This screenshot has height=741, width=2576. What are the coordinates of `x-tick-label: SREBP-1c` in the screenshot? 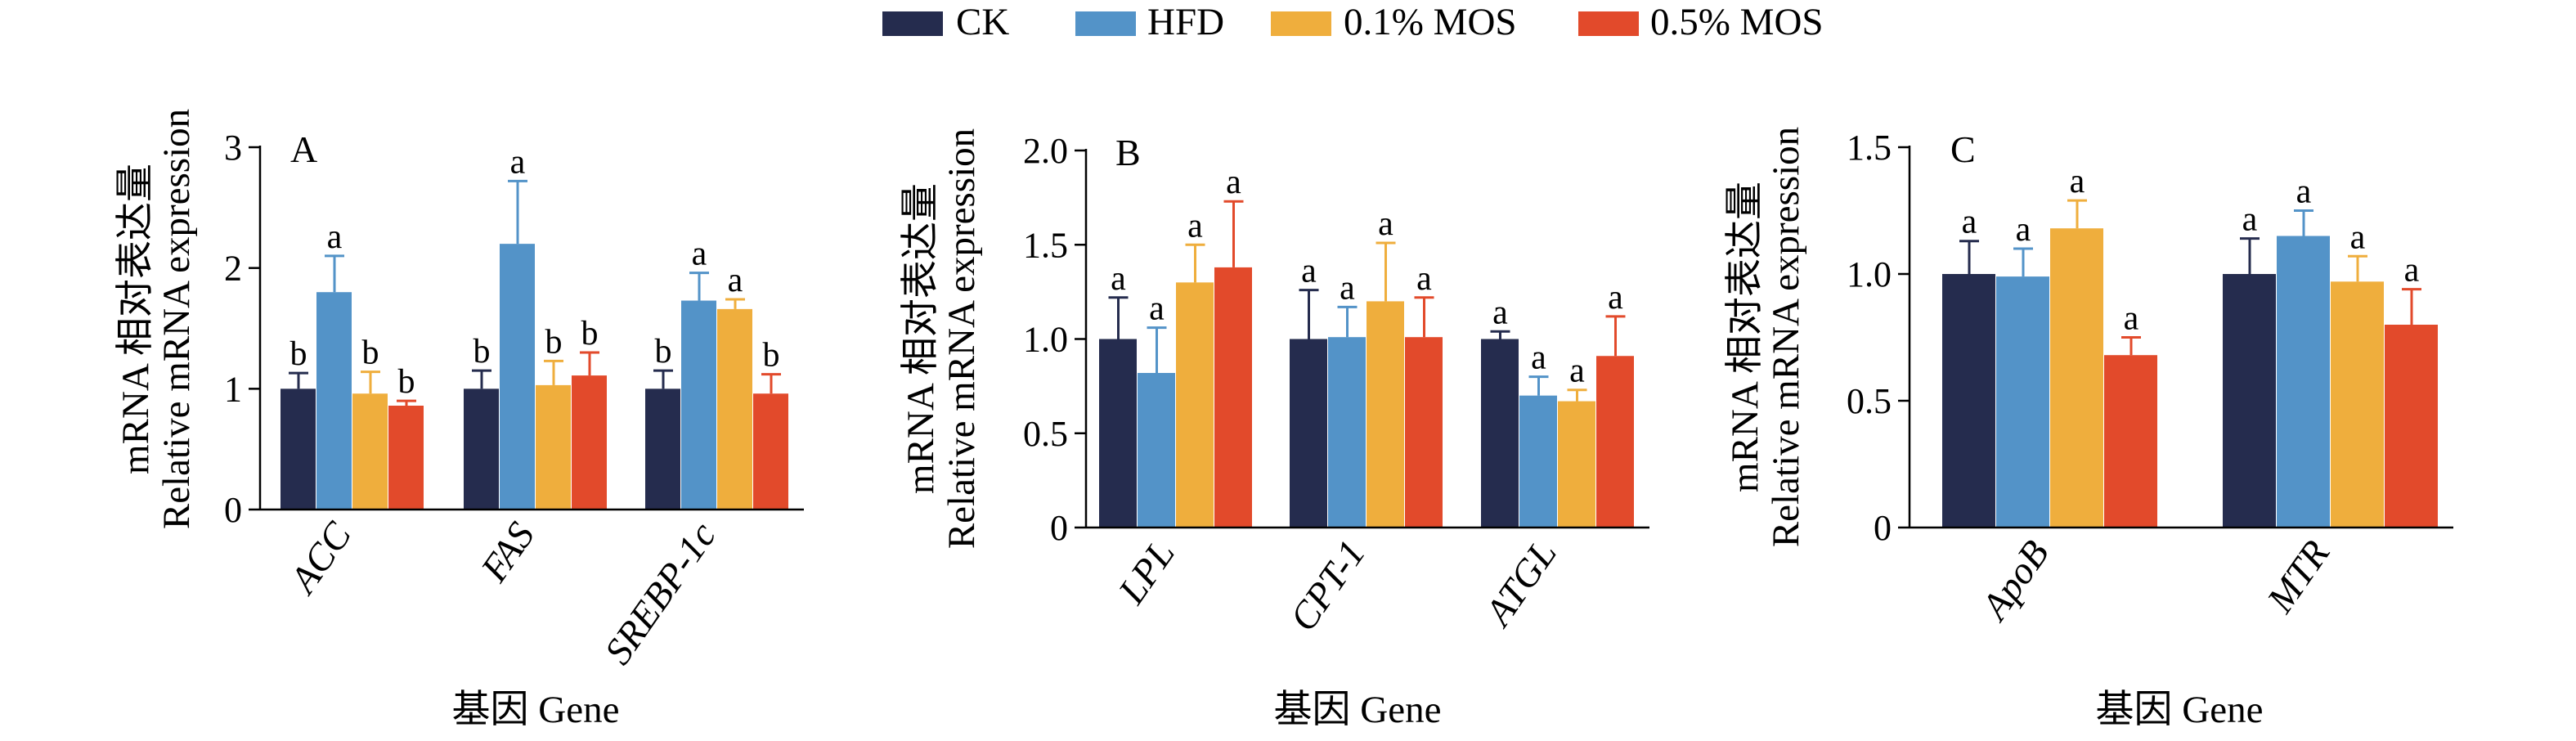 It's located at (661, 592).